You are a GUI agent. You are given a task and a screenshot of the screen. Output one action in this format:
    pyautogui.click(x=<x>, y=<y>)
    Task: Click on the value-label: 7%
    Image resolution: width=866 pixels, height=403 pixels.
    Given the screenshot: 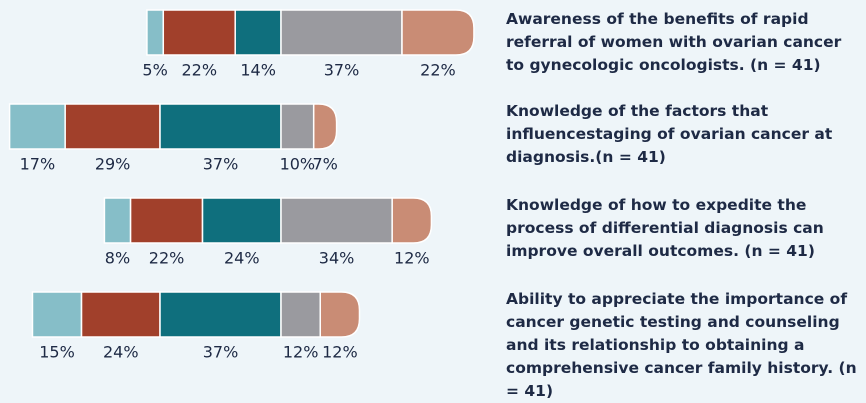 What is the action you would take?
    pyautogui.click(x=324, y=164)
    